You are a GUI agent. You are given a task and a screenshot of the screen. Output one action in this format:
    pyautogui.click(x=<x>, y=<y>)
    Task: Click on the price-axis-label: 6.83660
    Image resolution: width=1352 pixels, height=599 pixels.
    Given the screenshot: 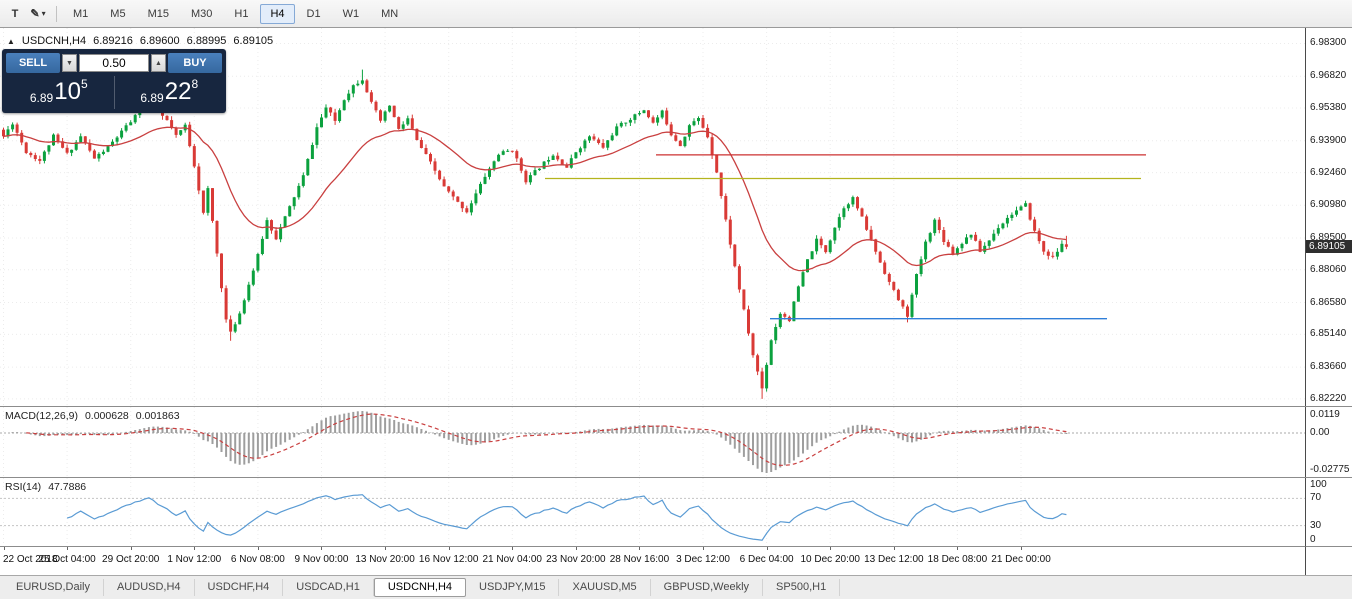 What is the action you would take?
    pyautogui.click(x=1328, y=367)
    